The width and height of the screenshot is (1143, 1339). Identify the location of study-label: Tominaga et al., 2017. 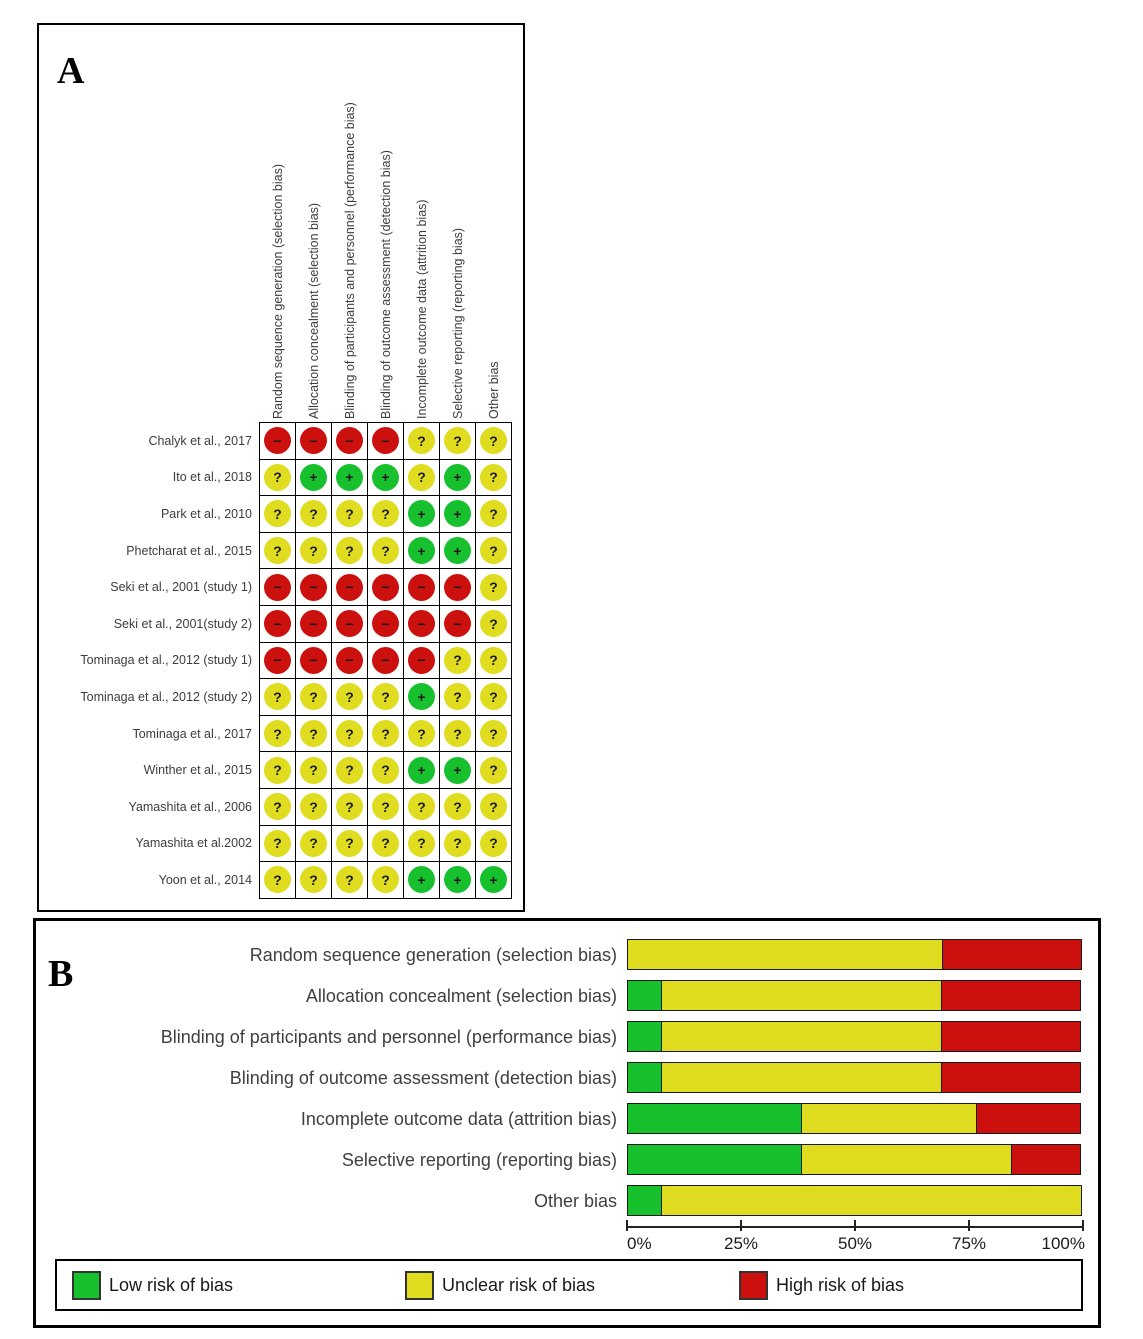
(192, 733).